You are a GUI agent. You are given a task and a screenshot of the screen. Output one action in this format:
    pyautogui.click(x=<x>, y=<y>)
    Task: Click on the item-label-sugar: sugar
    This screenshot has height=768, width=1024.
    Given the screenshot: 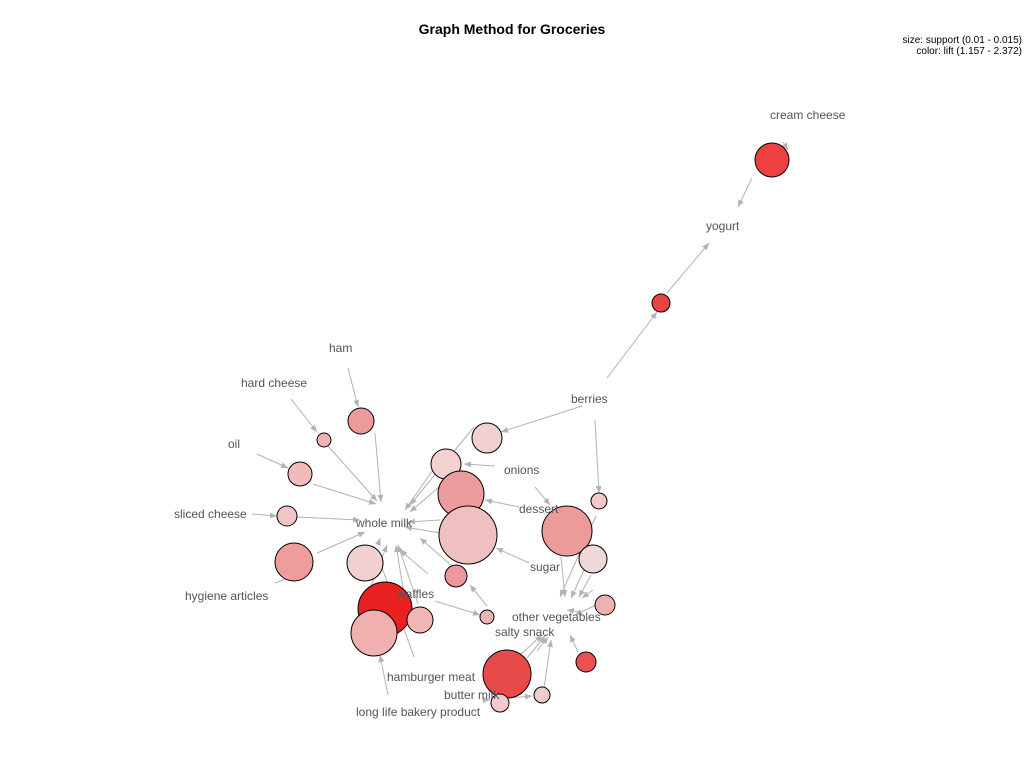 What is the action you would take?
    pyautogui.click(x=545, y=567)
    